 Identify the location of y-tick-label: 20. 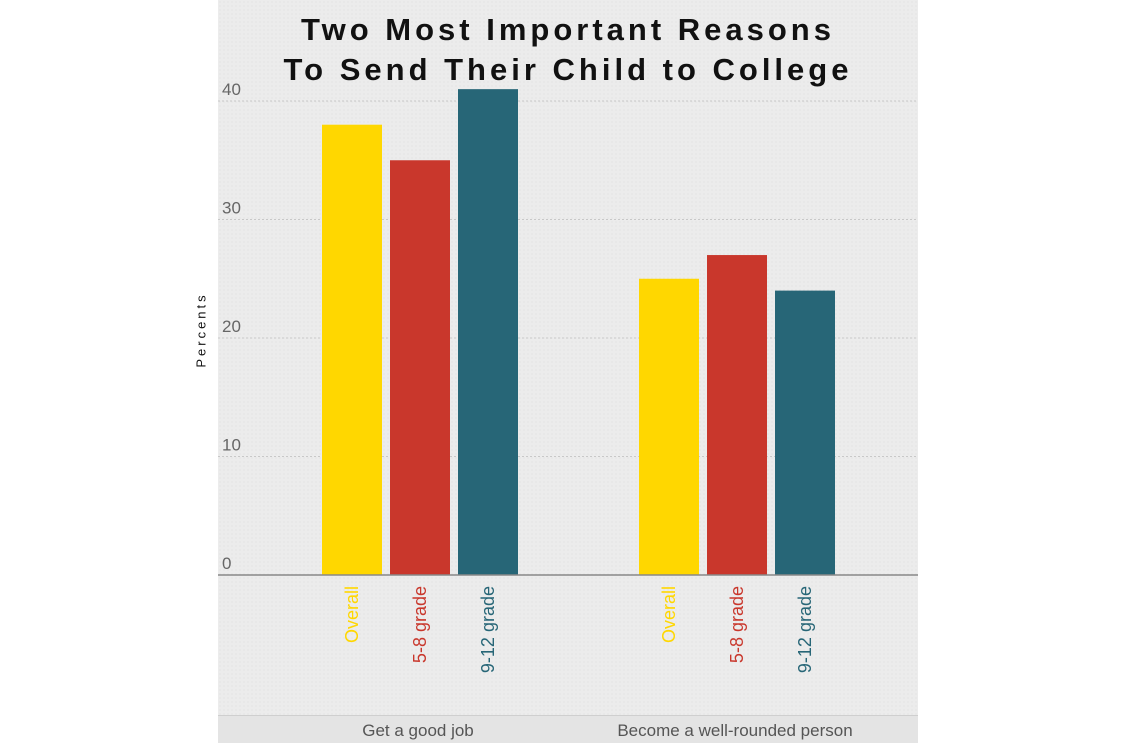
(231, 326).